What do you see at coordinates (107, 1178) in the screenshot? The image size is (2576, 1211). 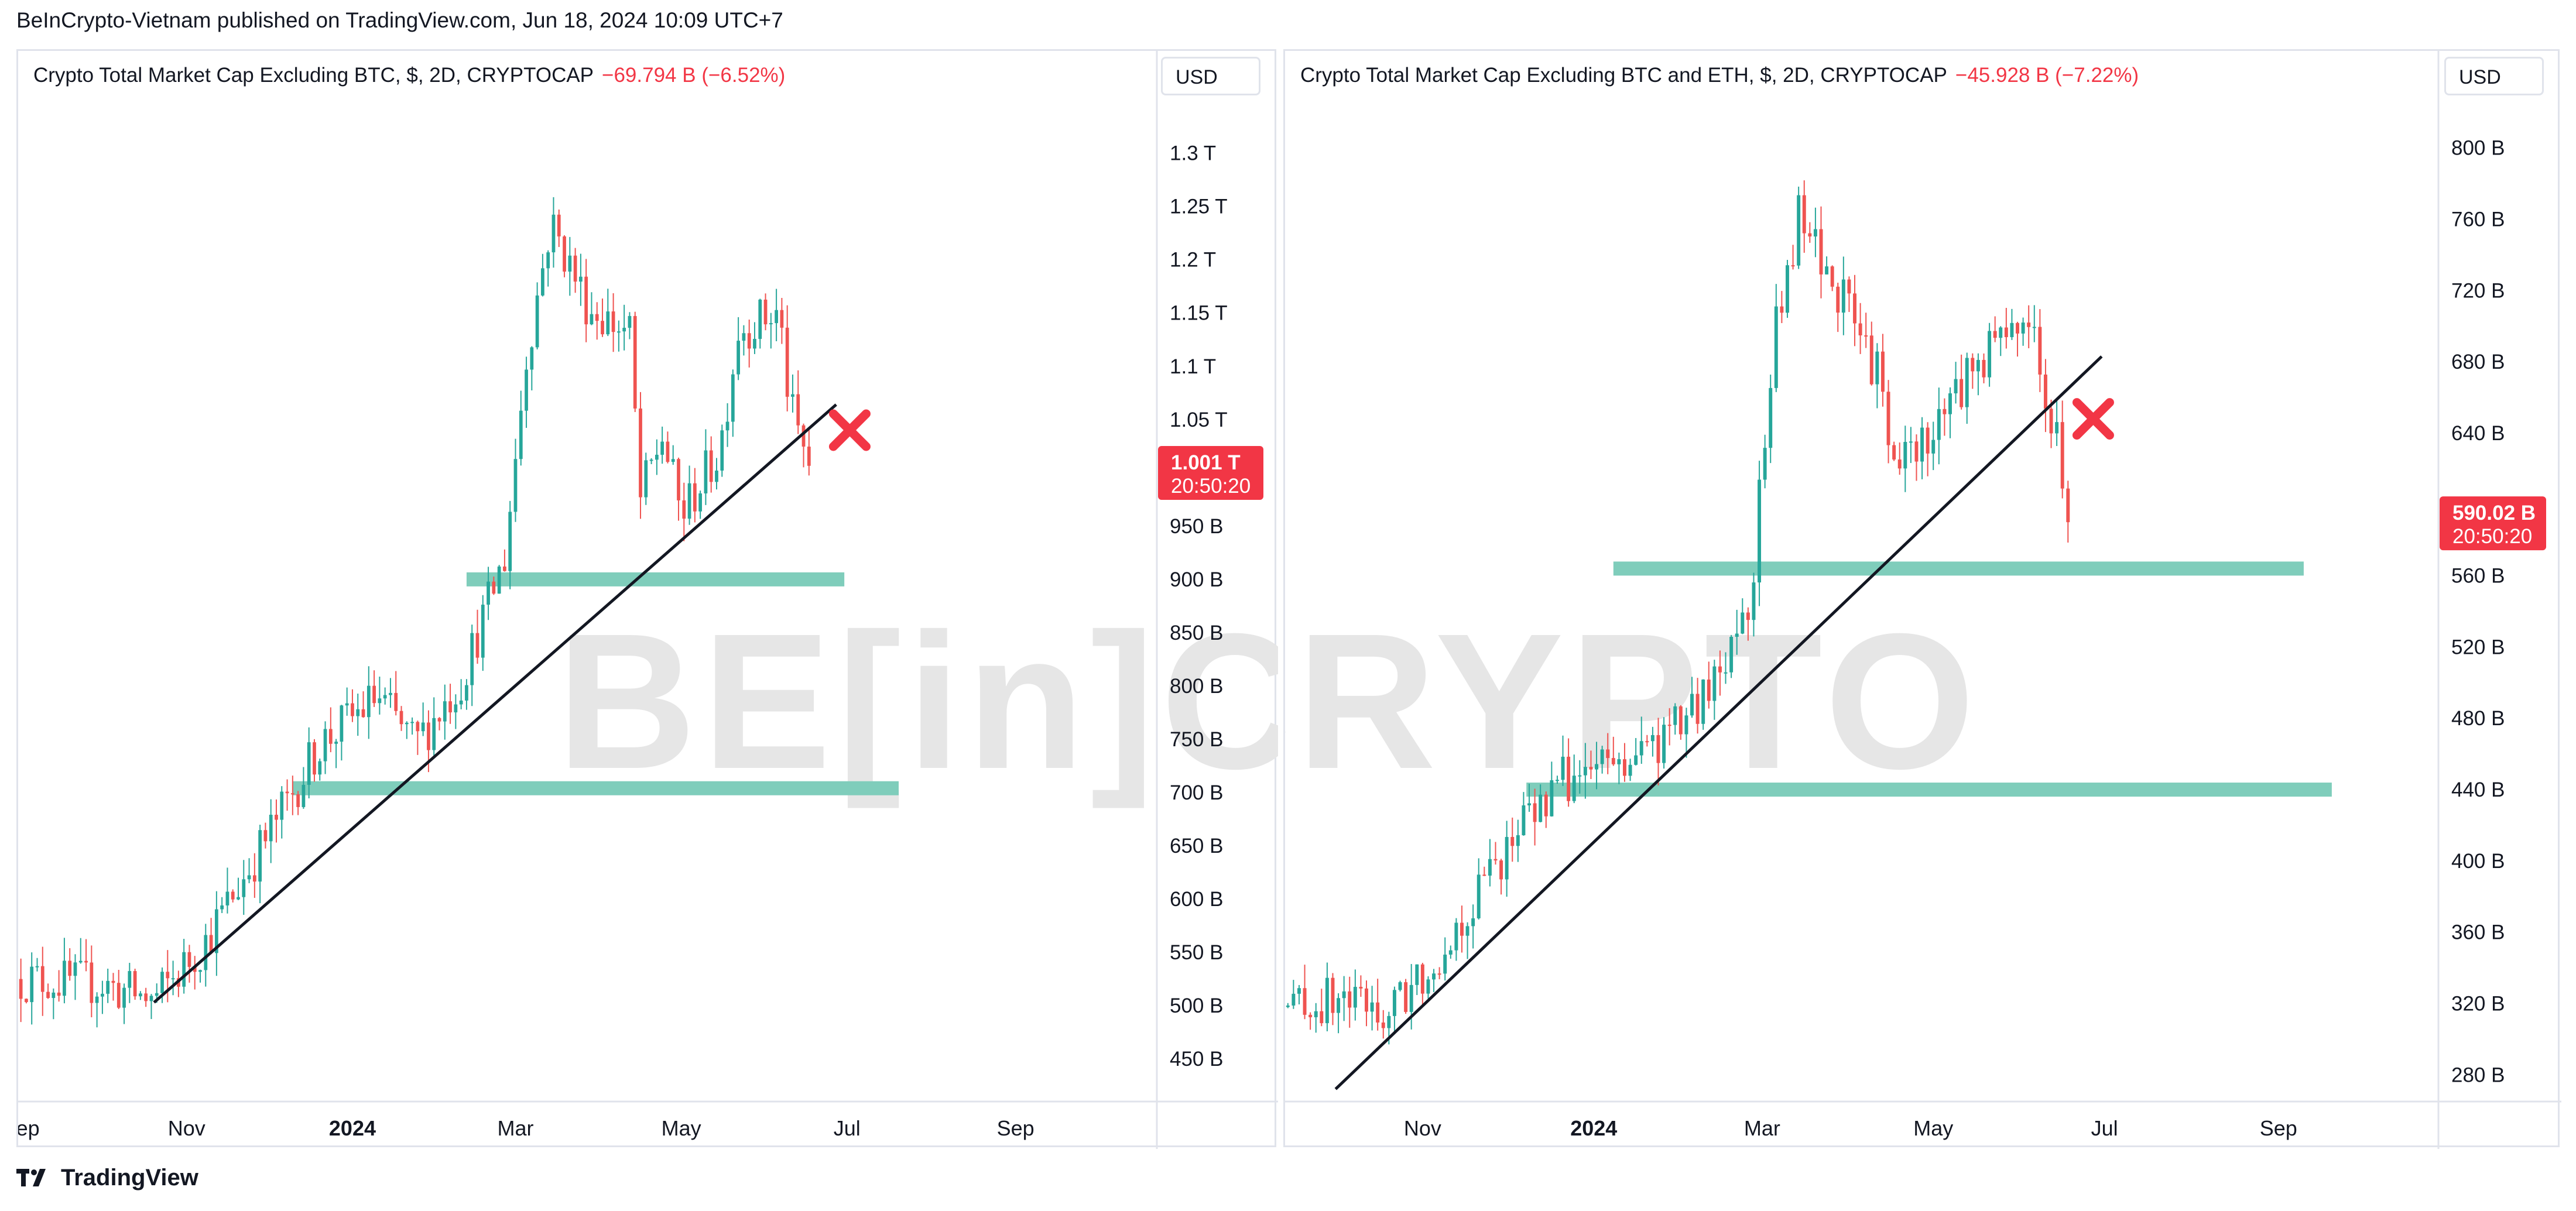 I see `tradingview-footer: TradingView` at bounding box center [107, 1178].